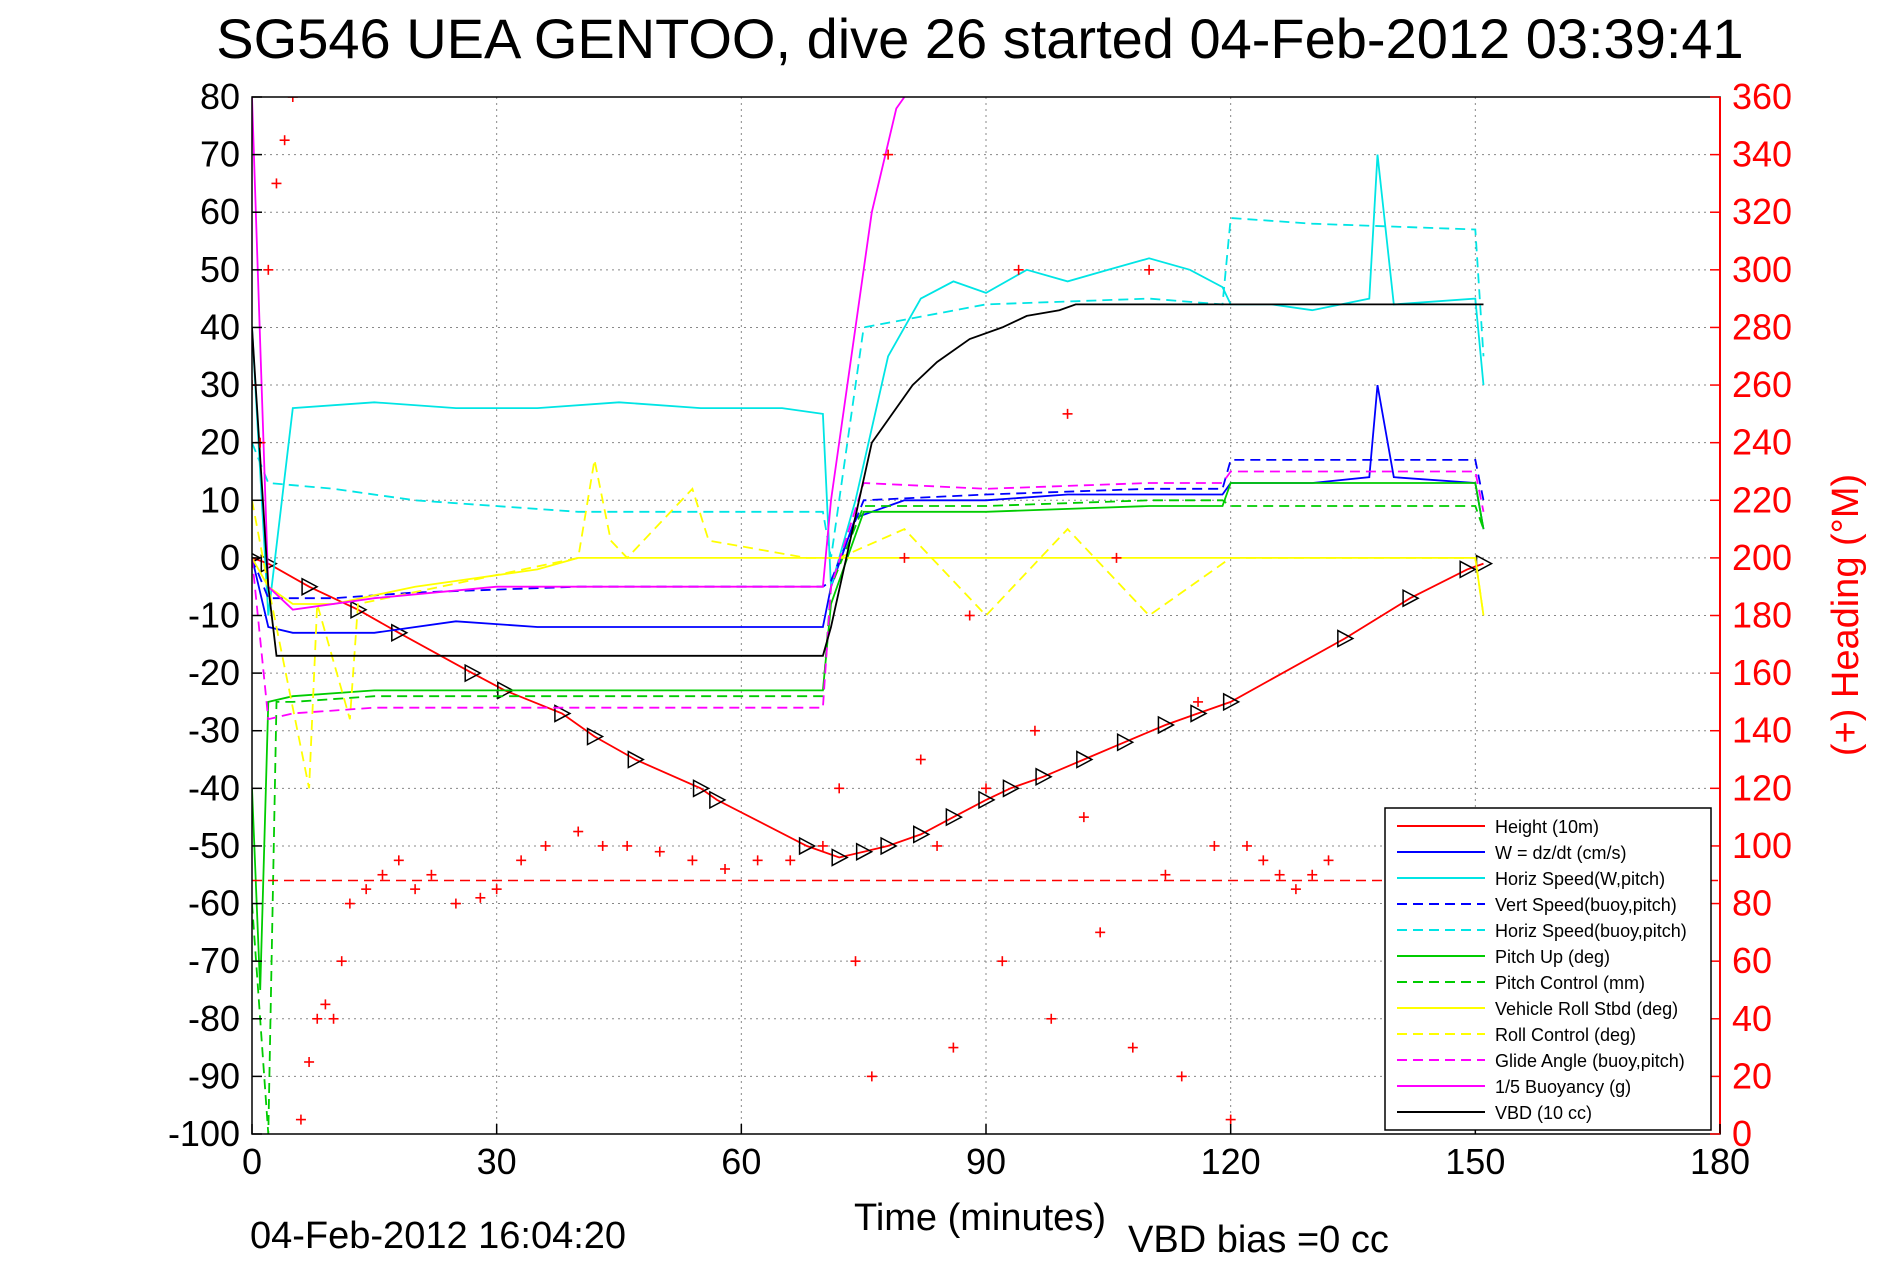 This screenshot has height=1267, width=1891. What do you see at coordinates (1580, 879) in the screenshot?
I see `legend-label: Horiz Speed(W,pitch)` at bounding box center [1580, 879].